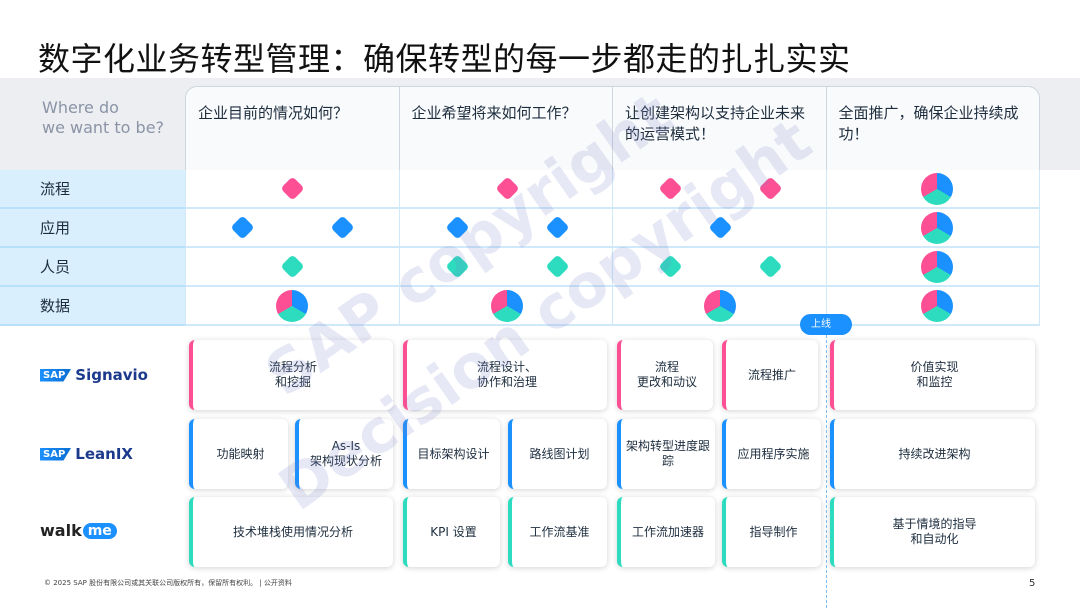  Describe the element at coordinates (932, 375) in the screenshot. I see `signavio-card: 价值实现 和监控` at that location.